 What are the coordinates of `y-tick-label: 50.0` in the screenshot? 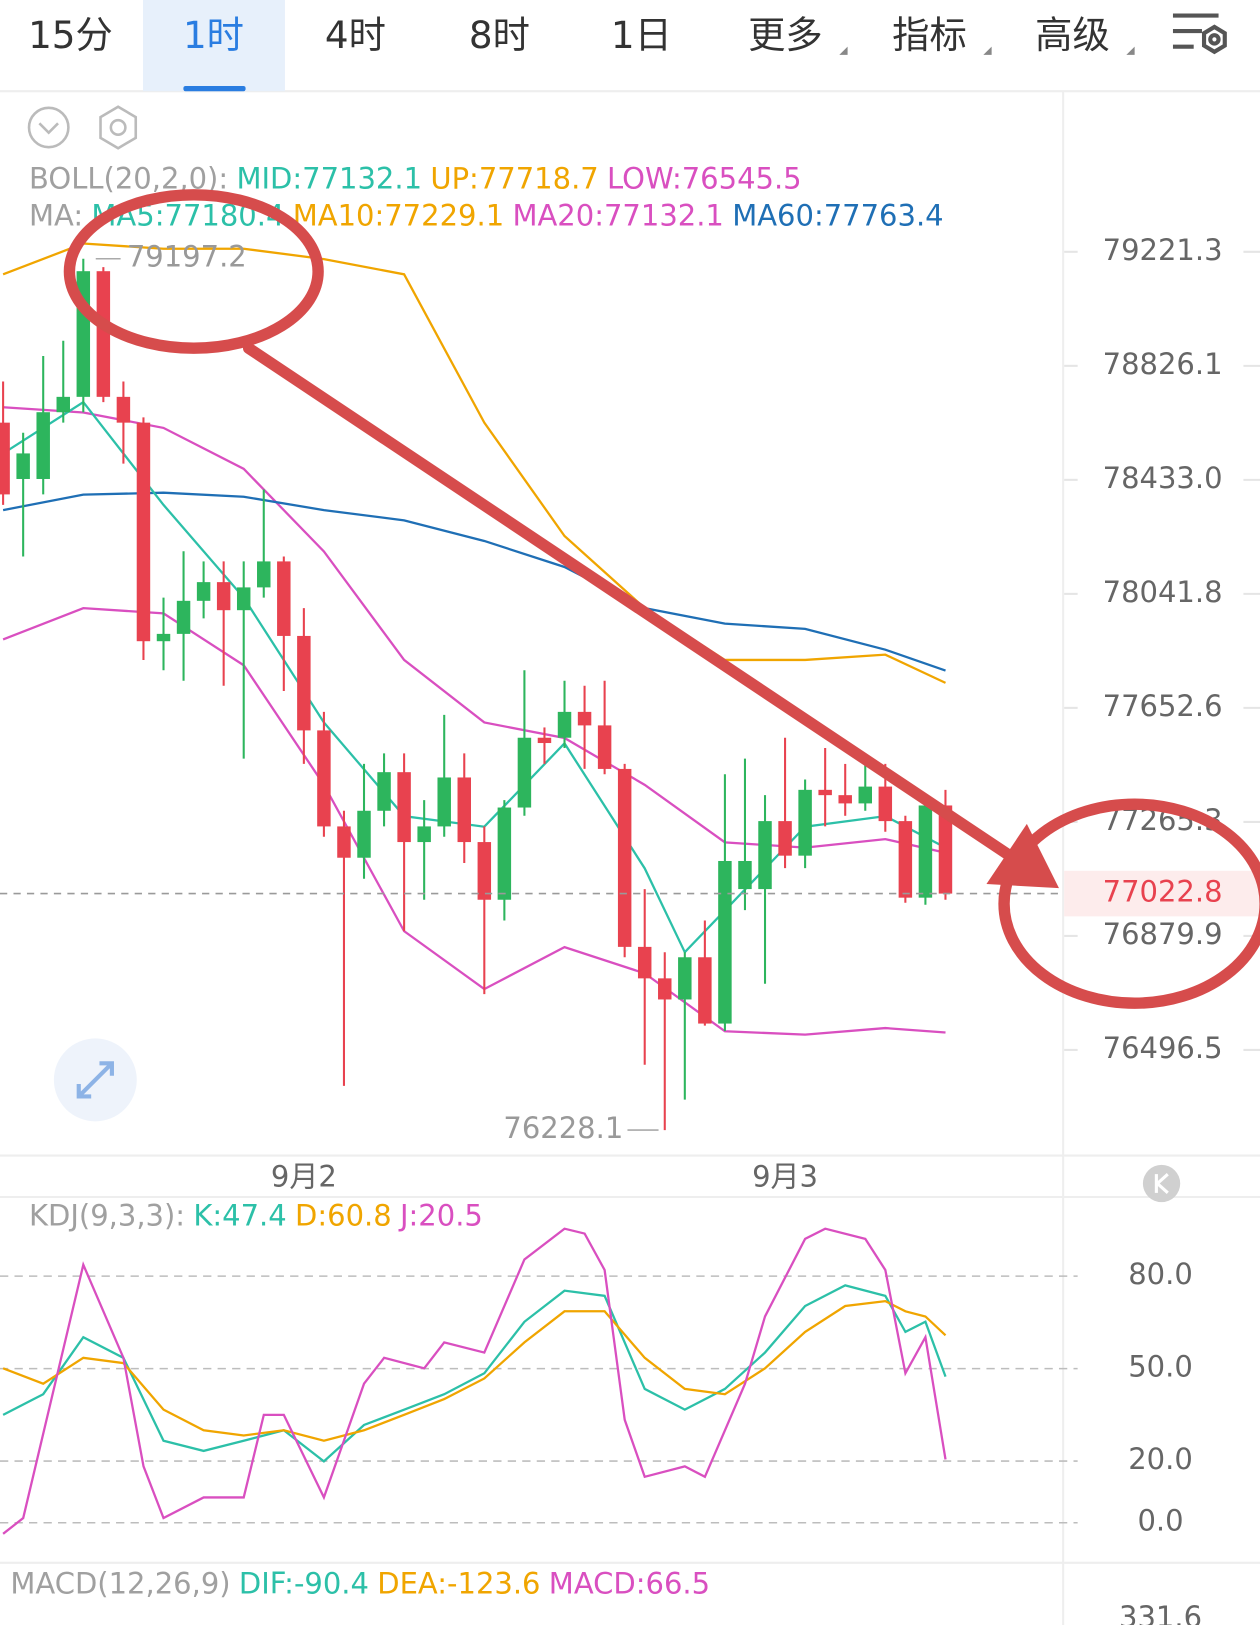 It's located at (1160, 1367).